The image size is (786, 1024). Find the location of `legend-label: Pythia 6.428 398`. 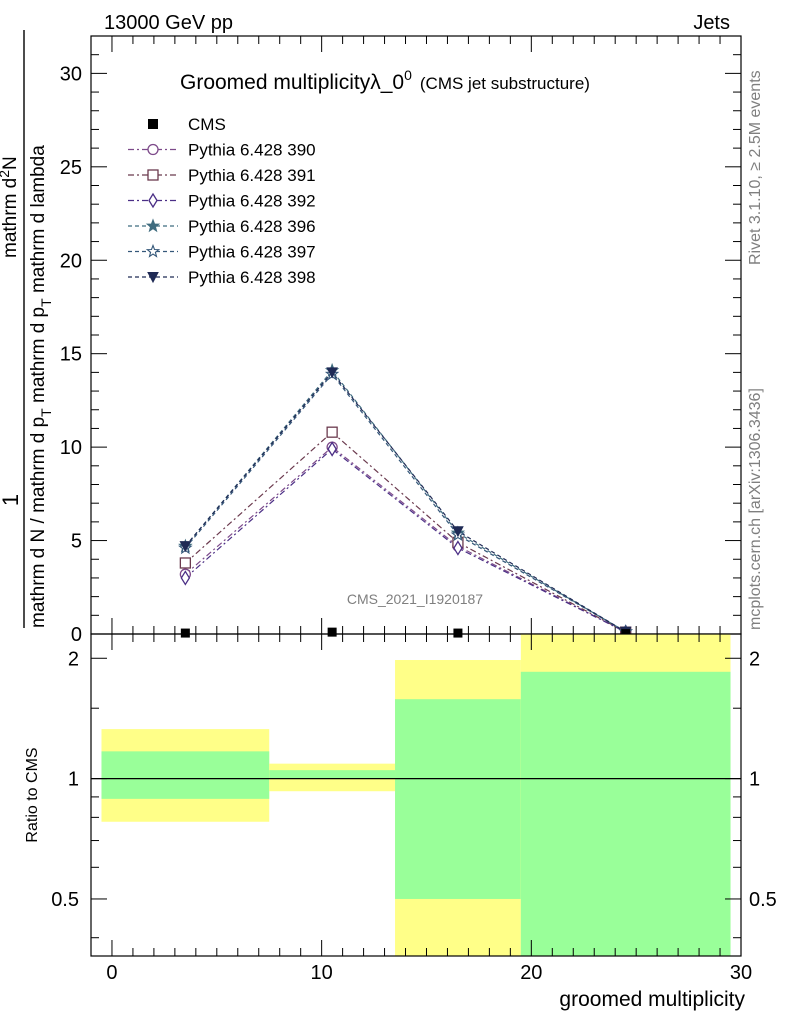

legend-label: Pythia 6.428 398 is located at coordinates (252, 277).